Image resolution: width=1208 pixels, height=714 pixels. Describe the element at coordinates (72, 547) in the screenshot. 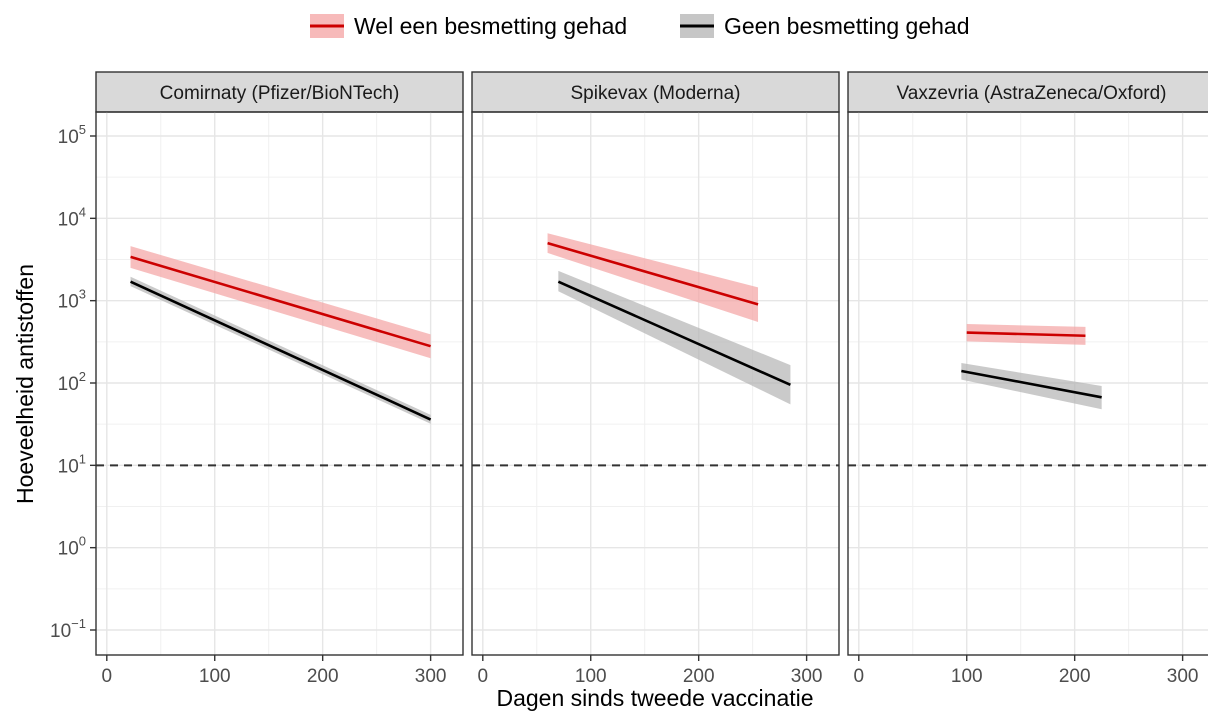

I see `y-tick-label: 10⁰` at that location.